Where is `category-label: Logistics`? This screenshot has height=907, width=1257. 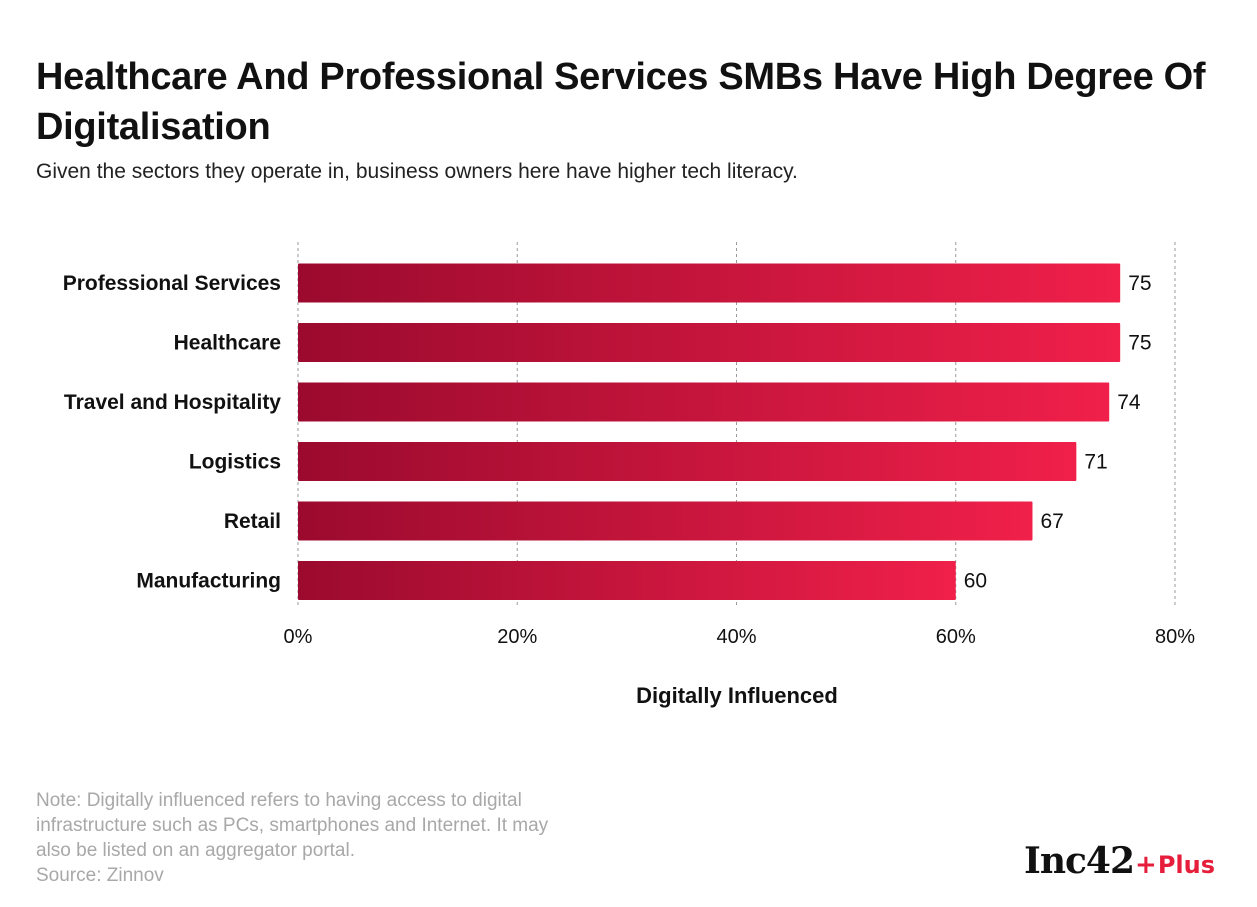
category-label: Logistics is located at coordinates (235, 462).